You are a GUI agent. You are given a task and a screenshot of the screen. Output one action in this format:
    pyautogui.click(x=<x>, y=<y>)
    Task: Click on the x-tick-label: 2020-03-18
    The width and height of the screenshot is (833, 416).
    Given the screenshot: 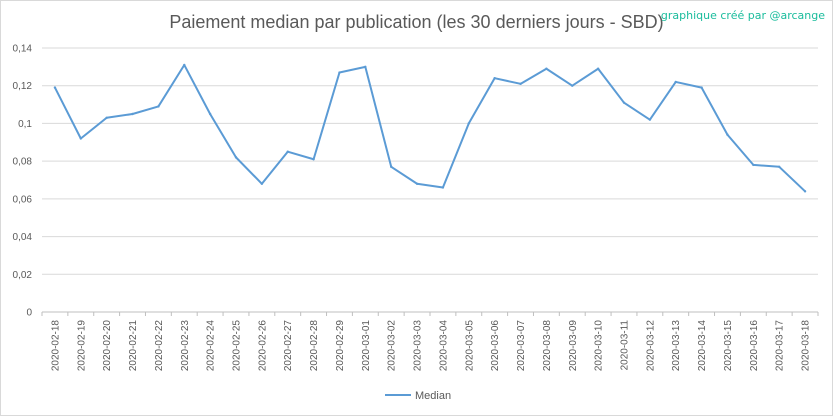 What is the action you would take?
    pyautogui.click(x=806, y=346)
    